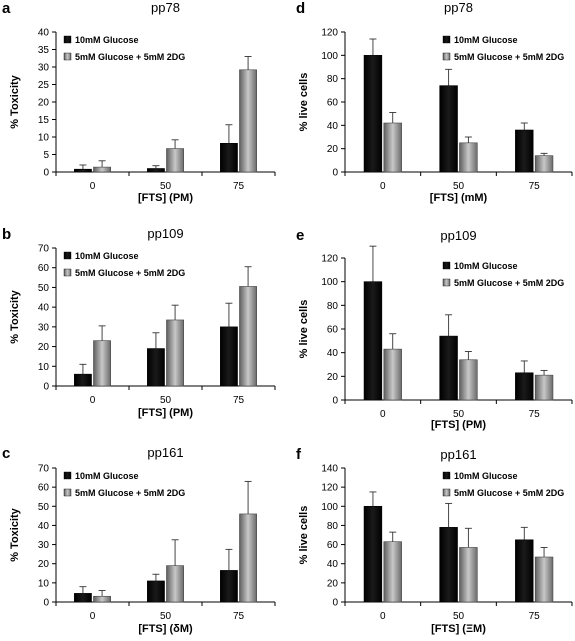  Describe the element at coordinates (44, 50) in the screenshot. I see `y-tick-label: 35` at that location.